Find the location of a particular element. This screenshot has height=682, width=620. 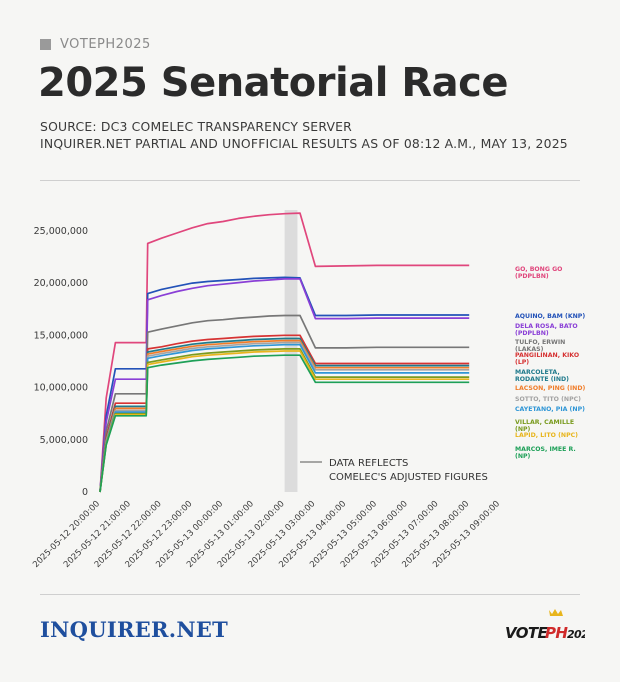

svg-text: VOTE is located at coordinates (527, 633).